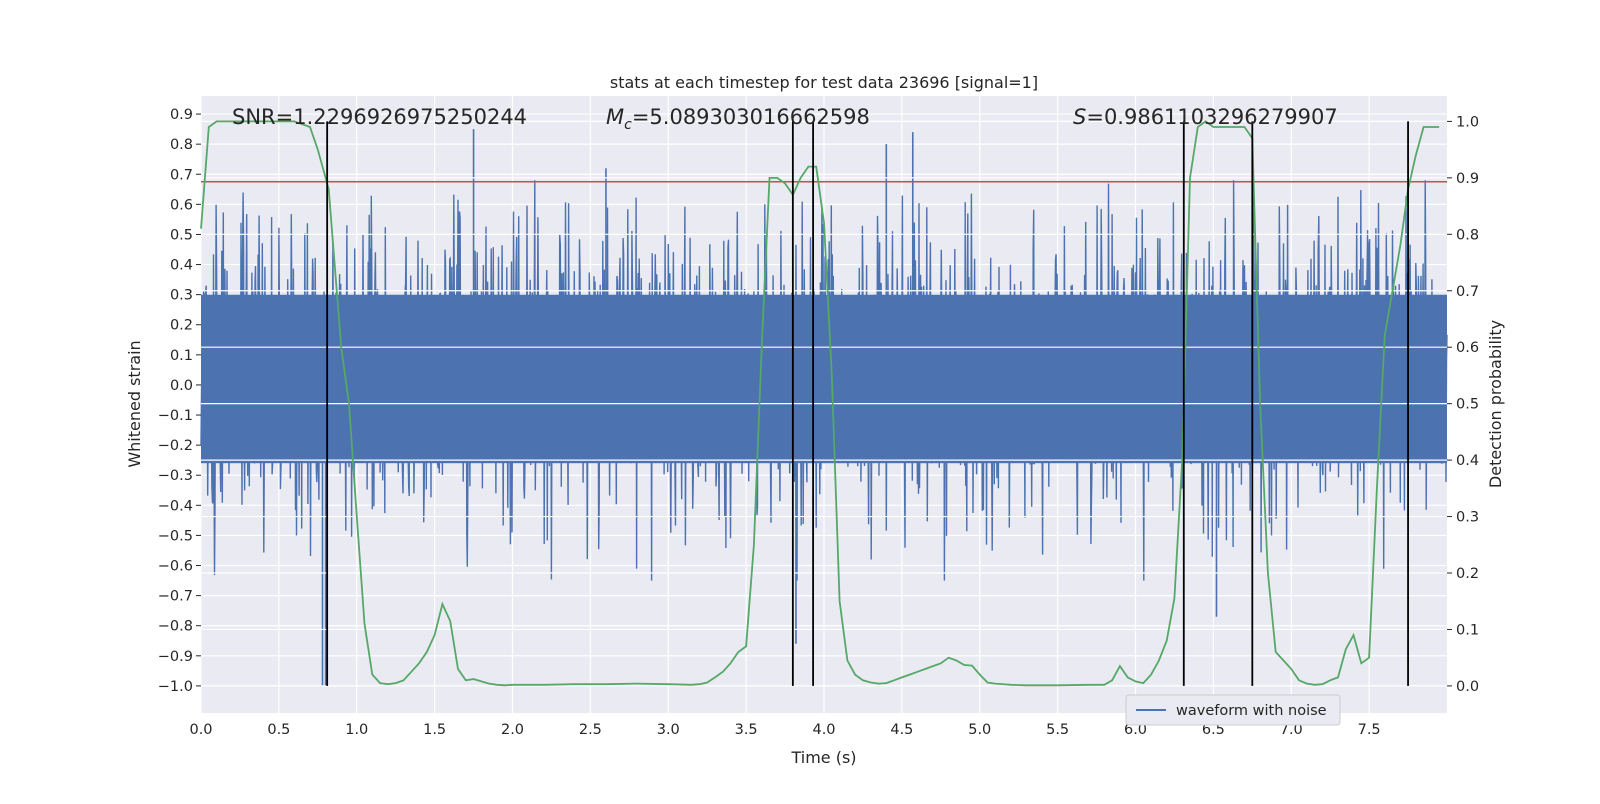 This screenshot has height=804, width=1600. Describe the element at coordinates (200, 730) in the screenshot. I see `x-tick-label: 0.0` at that location.